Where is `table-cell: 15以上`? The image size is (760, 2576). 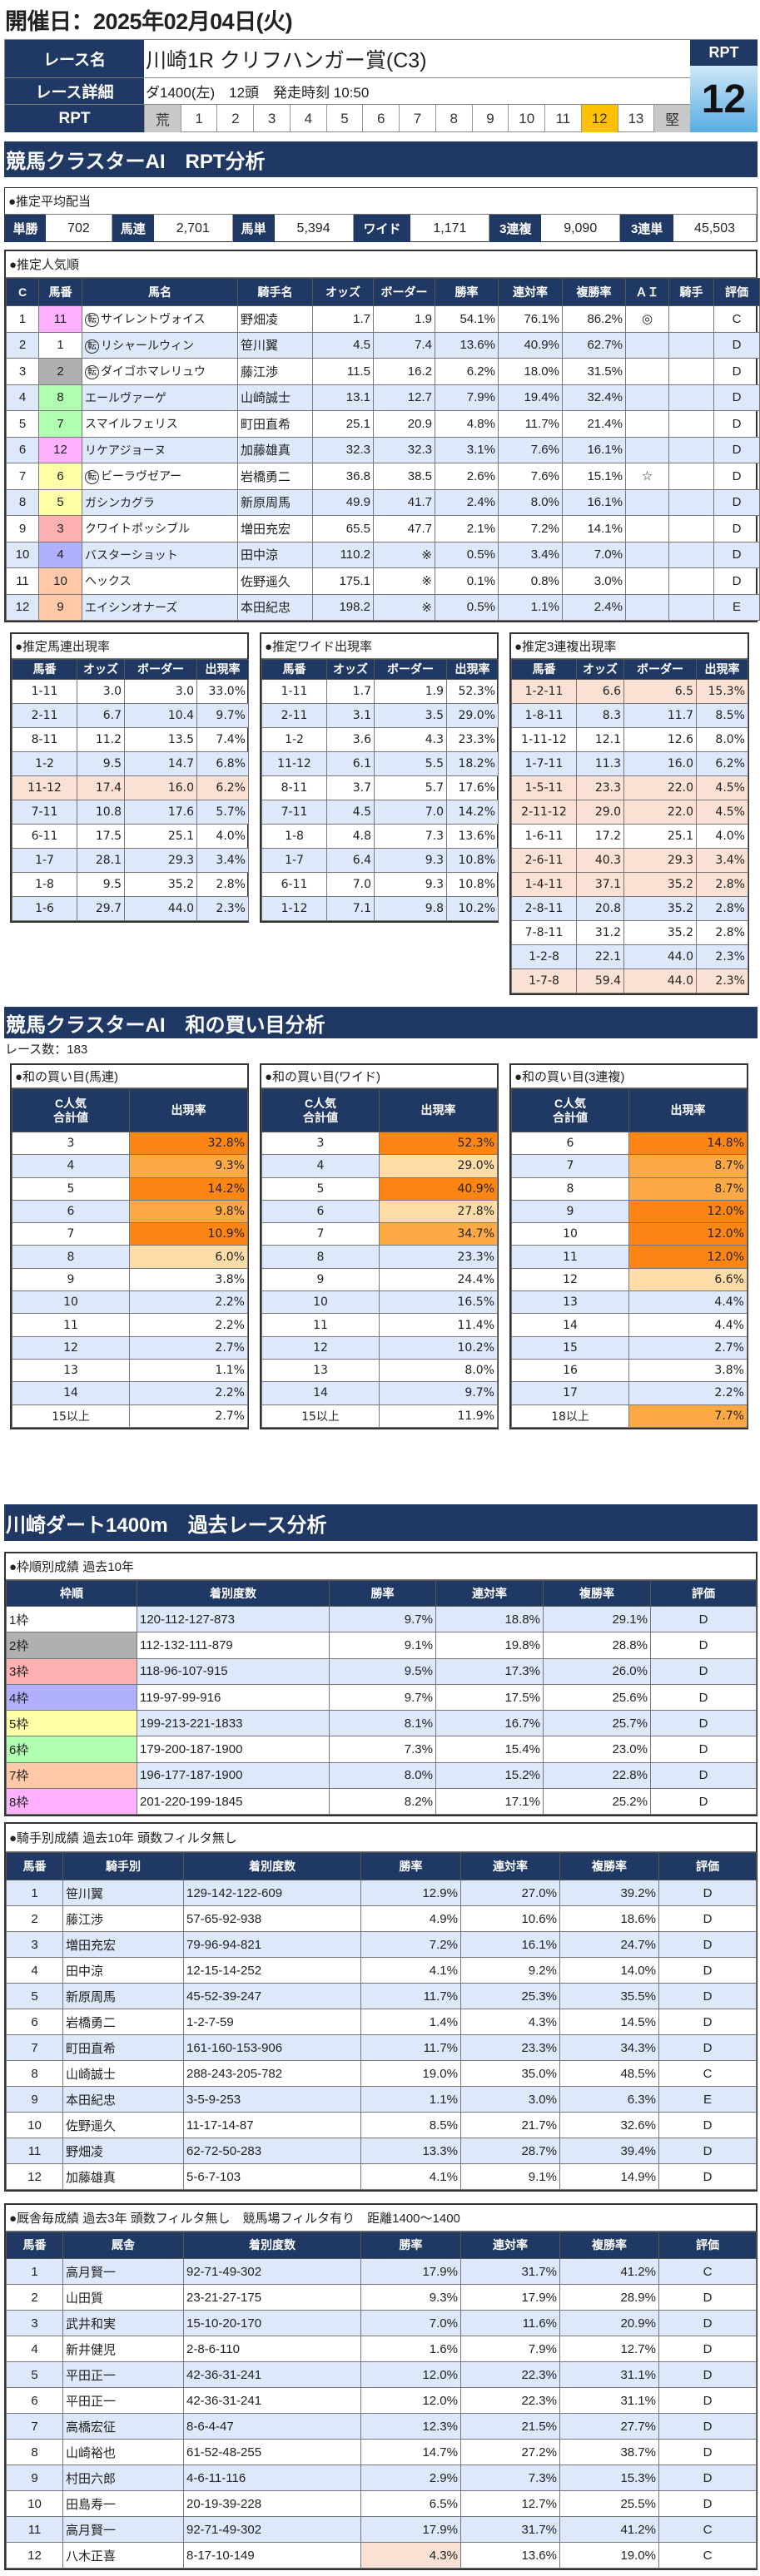
table-cell: 15以上 is located at coordinates (71, 1416).